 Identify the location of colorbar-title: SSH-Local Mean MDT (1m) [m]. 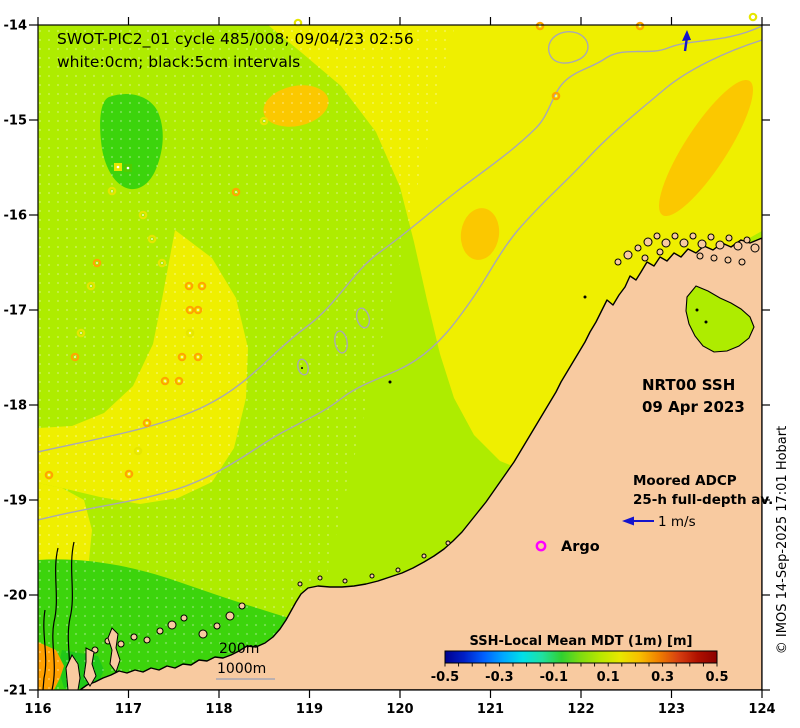
(581, 641).